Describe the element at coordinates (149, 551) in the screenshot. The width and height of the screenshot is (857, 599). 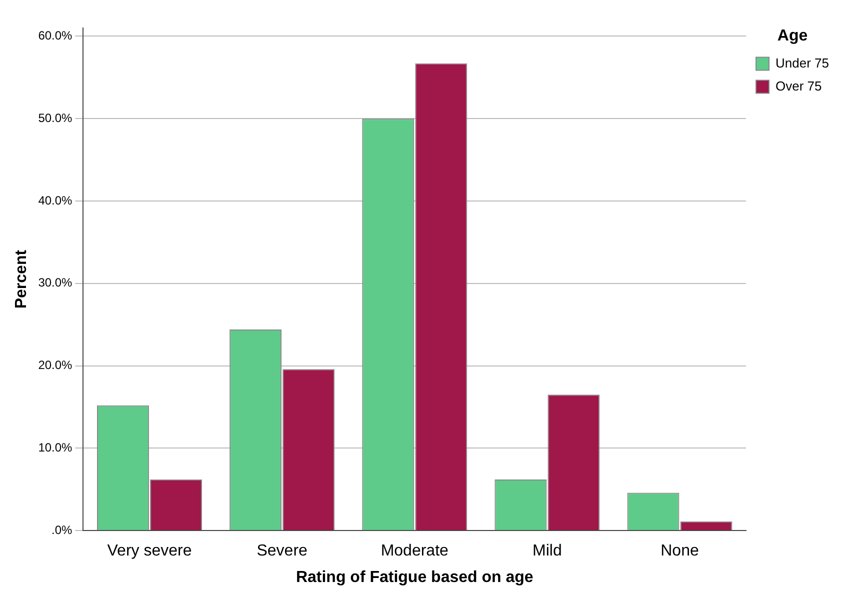
I see `x-tick-label: Very severe` at that location.